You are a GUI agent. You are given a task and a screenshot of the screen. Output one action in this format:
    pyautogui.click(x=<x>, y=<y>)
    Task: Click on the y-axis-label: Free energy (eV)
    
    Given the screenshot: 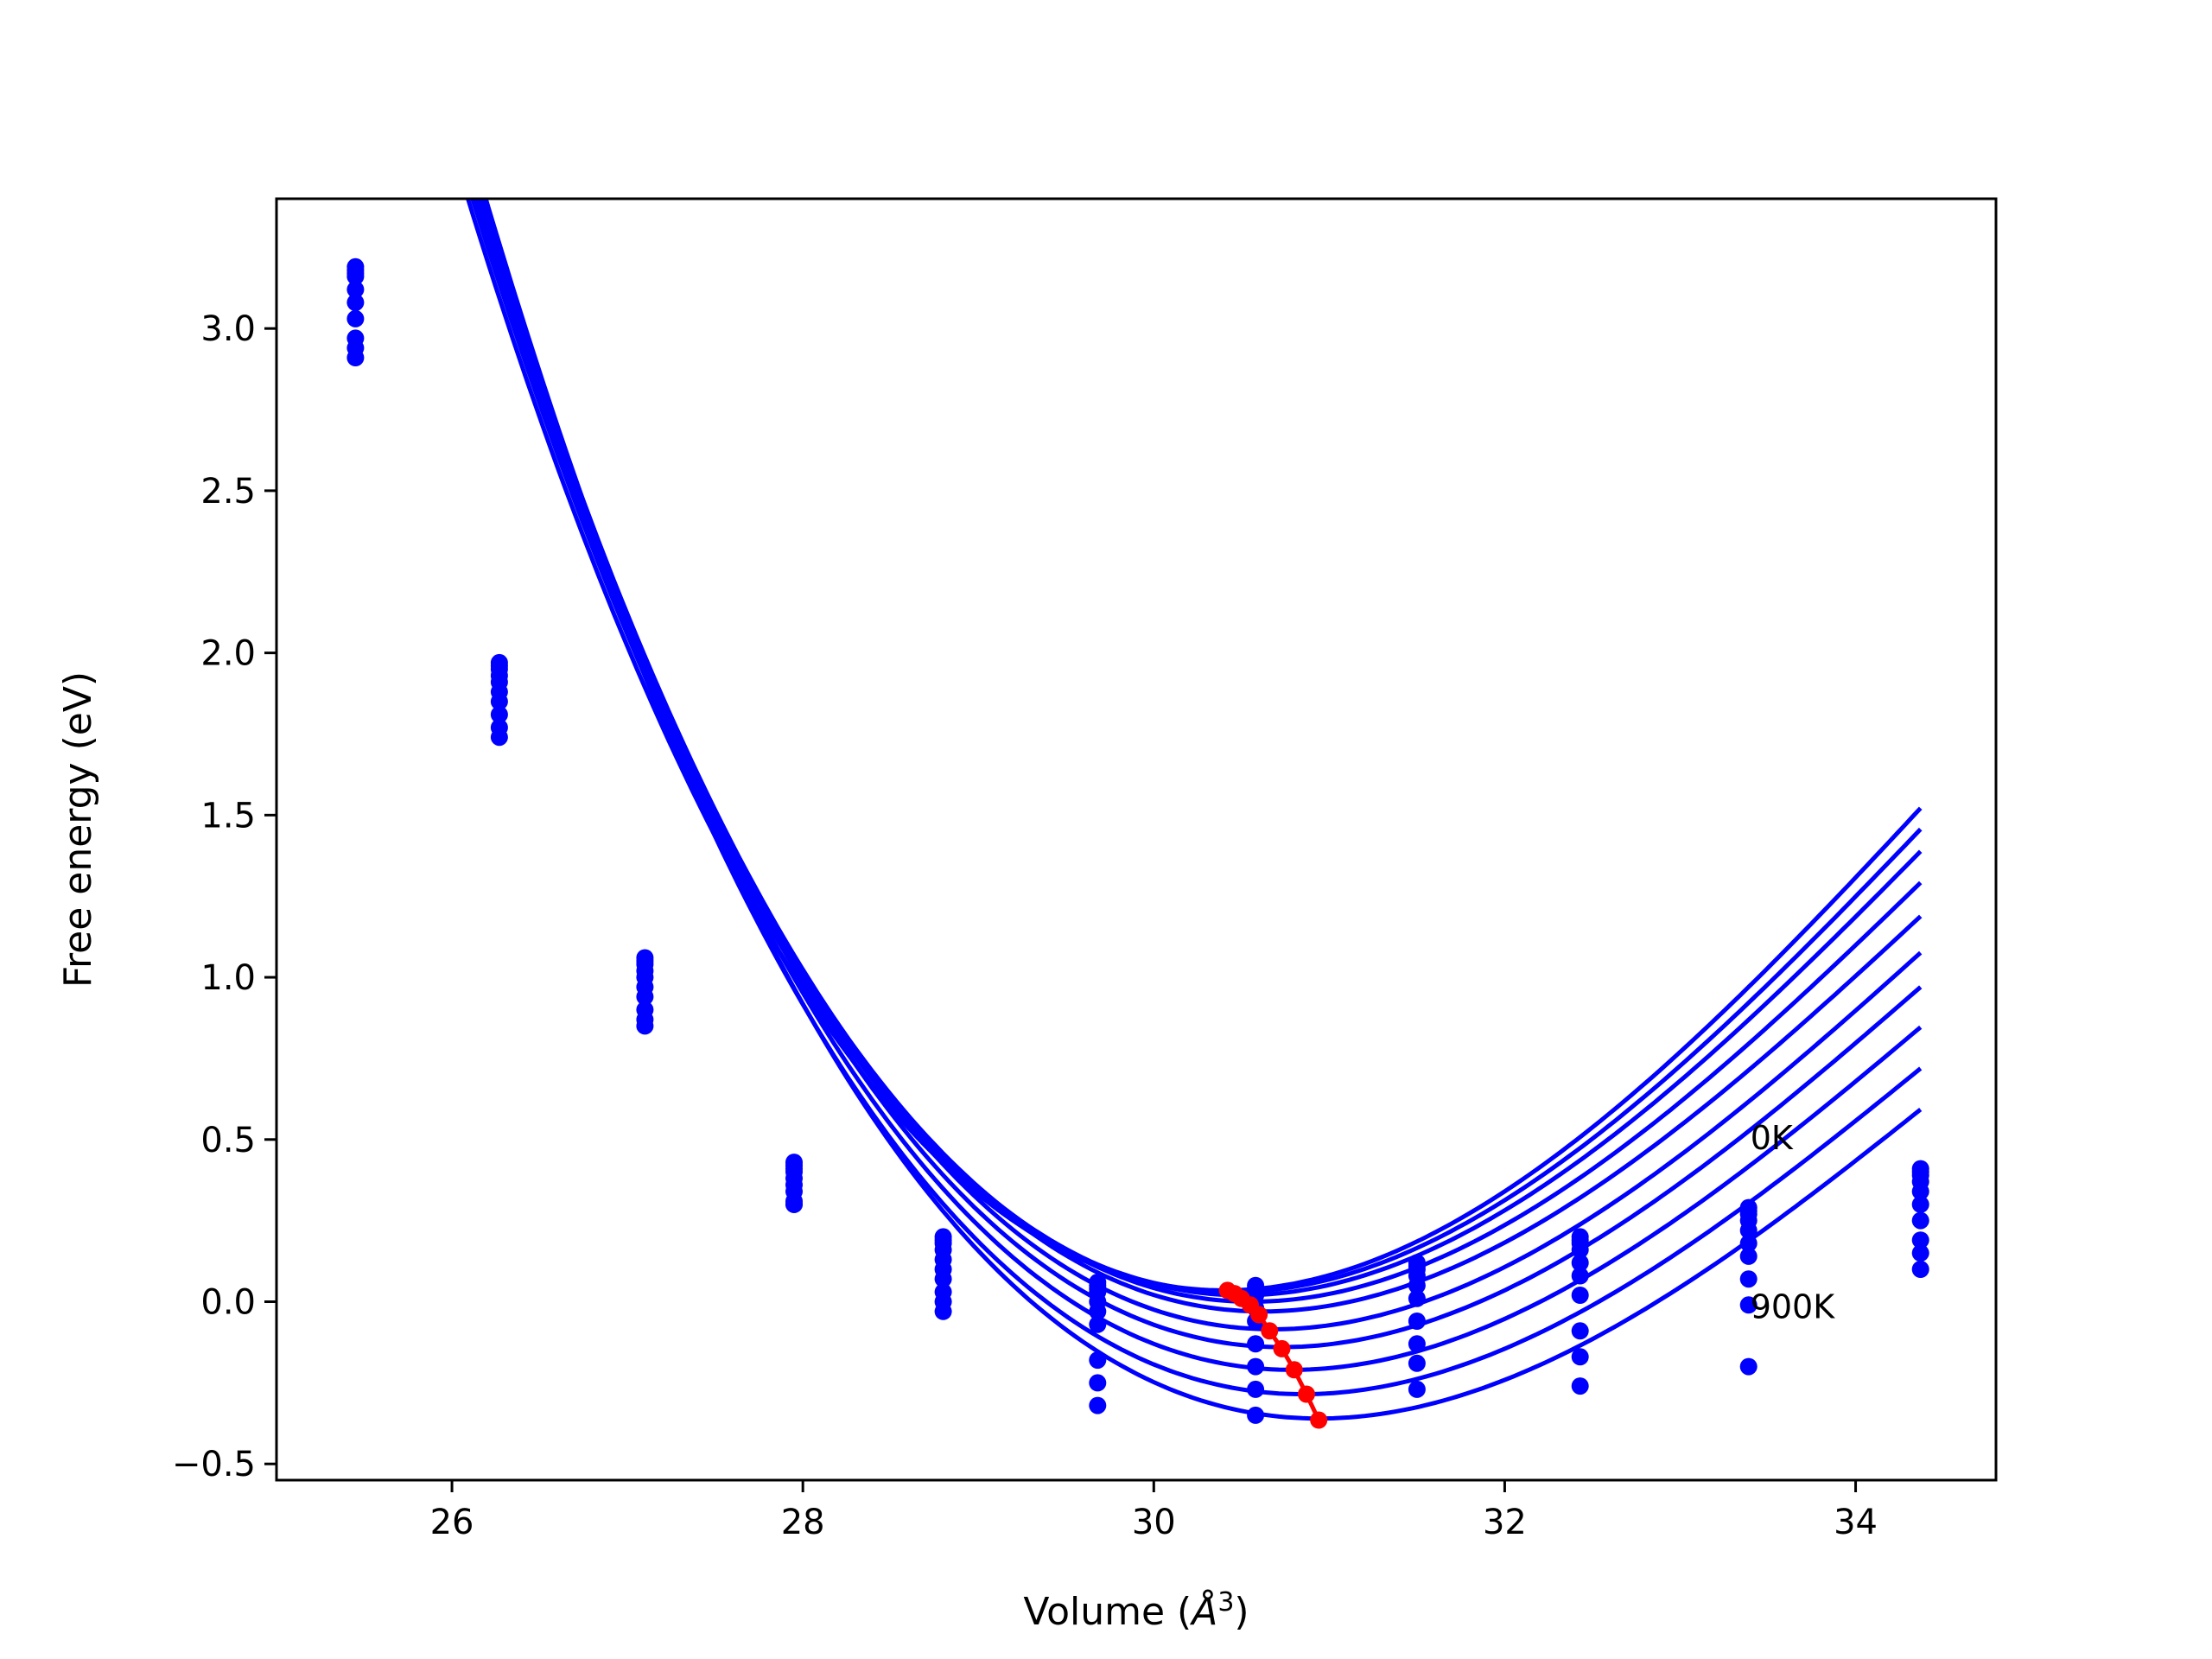 What is the action you would take?
    pyautogui.click(x=78, y=829)
    